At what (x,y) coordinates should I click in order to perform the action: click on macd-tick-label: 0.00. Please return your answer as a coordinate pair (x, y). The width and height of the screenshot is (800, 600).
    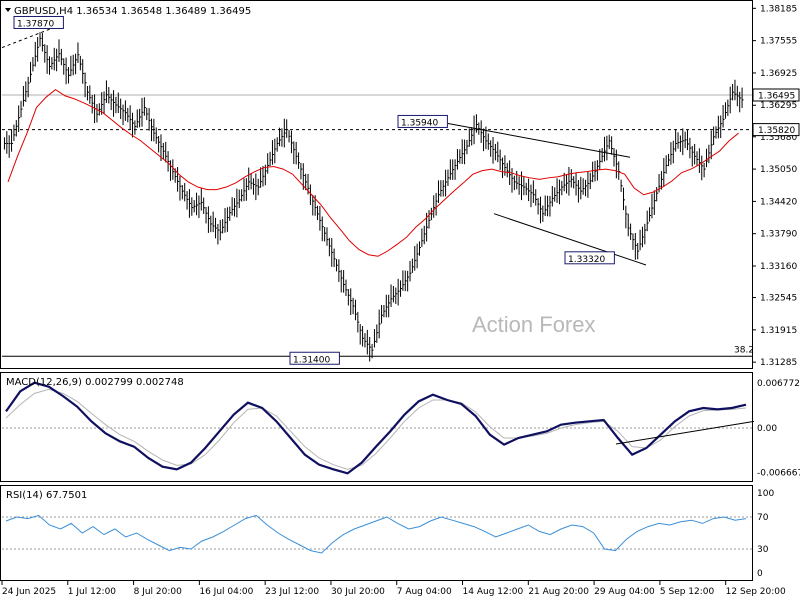
    Looking at the image, I should click on (767, 429).